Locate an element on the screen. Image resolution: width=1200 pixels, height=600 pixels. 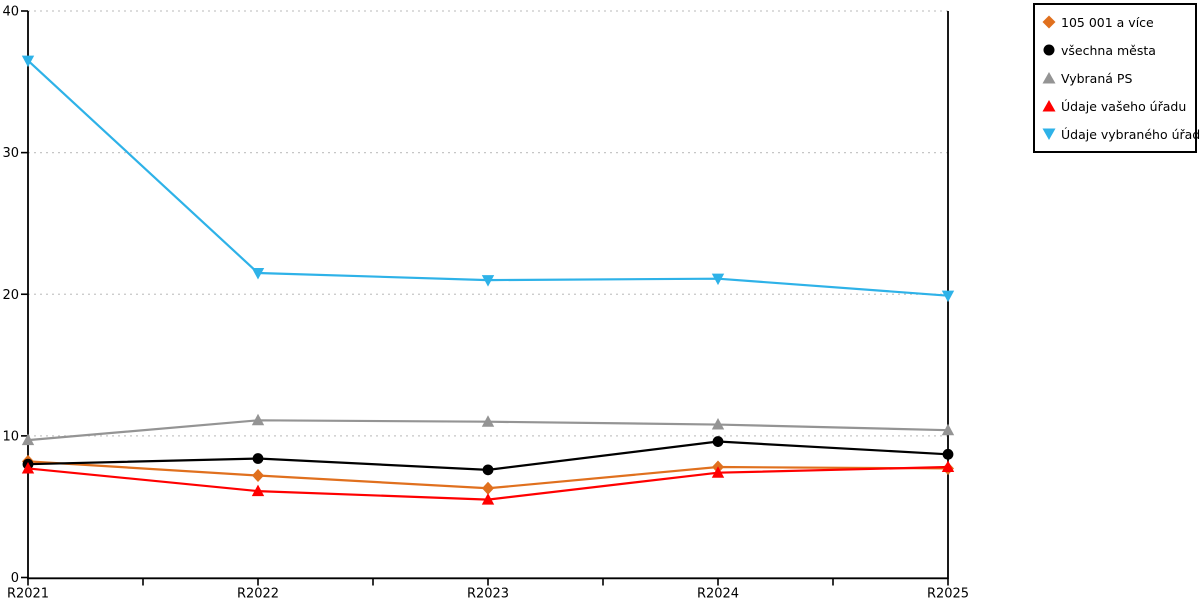
x-tick-label: R2024 is located at coordinates (718, 593).